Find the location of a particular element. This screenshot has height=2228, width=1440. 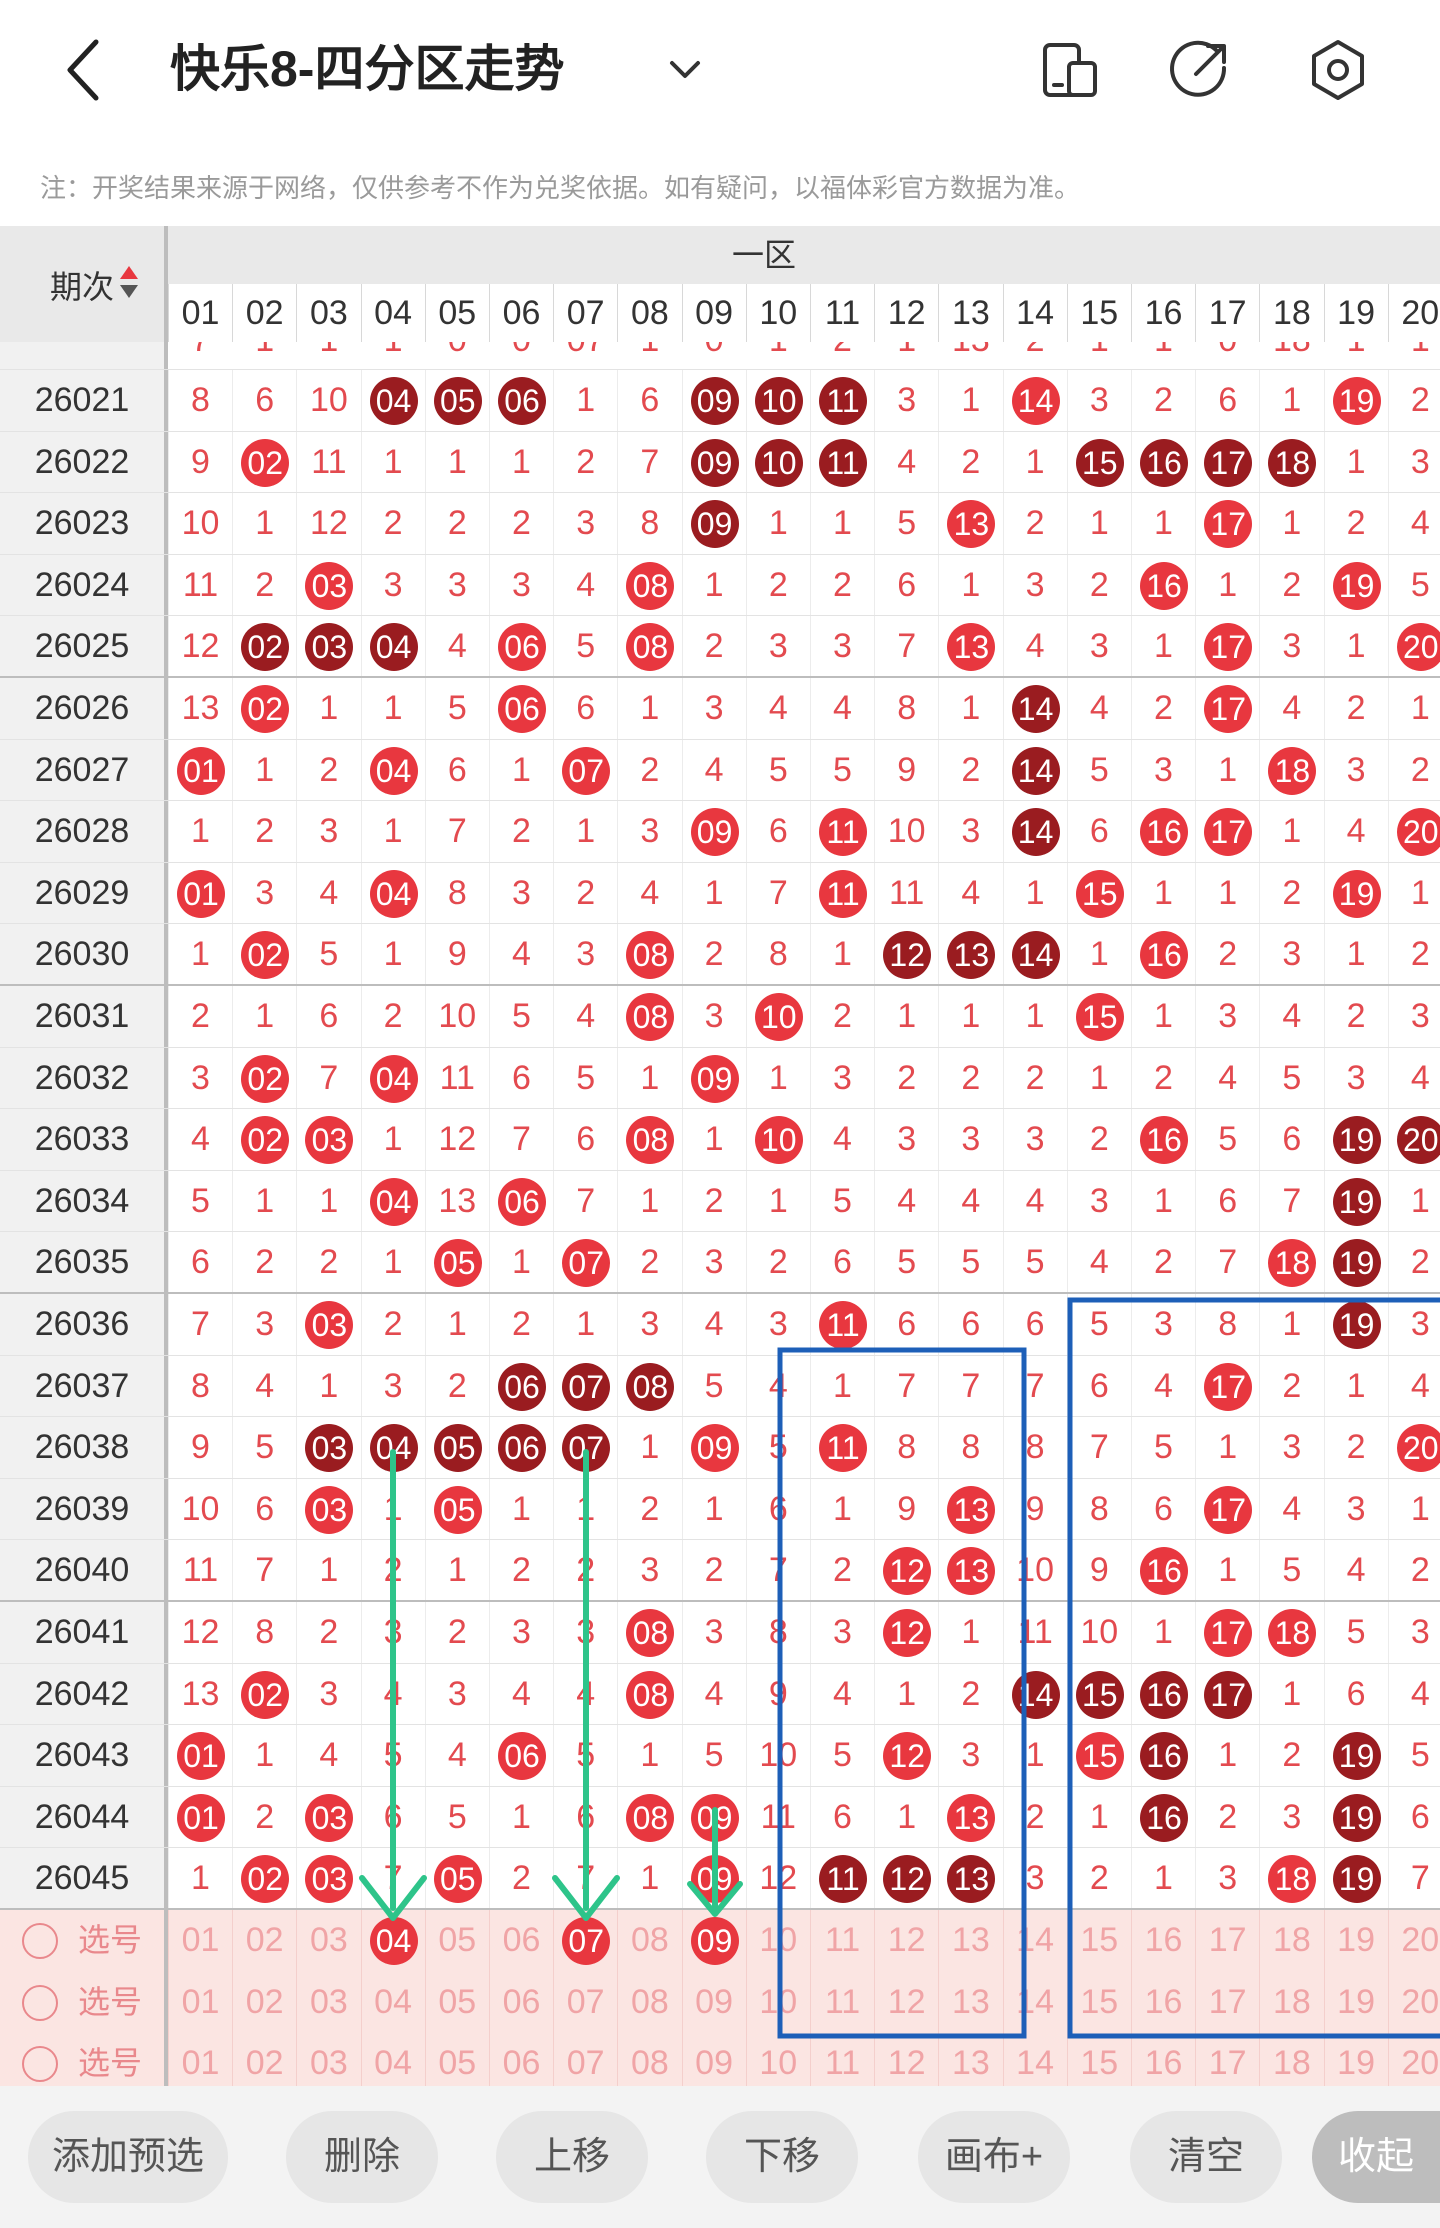

title-dropdown is located at coordinates (685, 70).